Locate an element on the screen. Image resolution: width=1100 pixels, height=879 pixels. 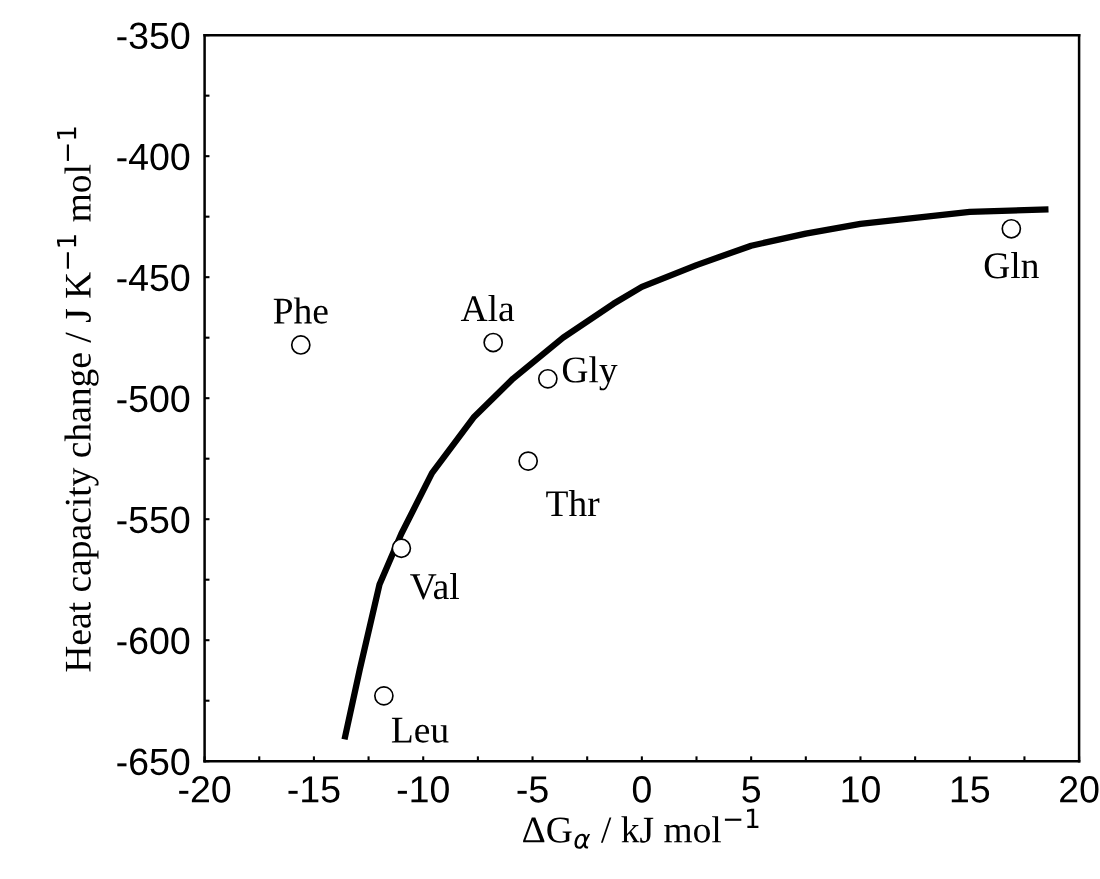
annotation: Gly is located at coordinates (590, 373).